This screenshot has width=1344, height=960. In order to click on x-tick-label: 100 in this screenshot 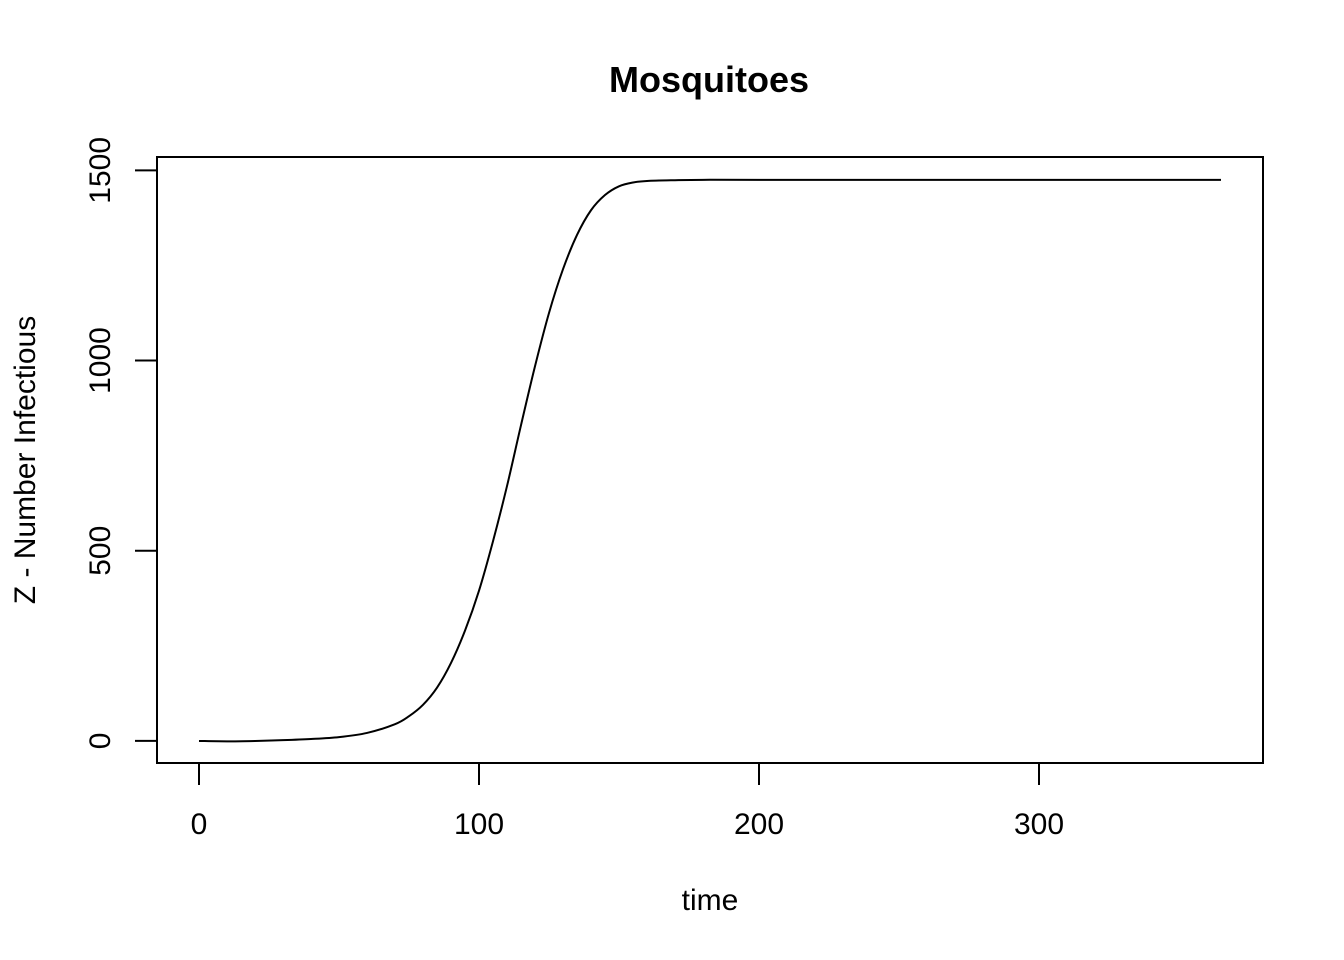, I will do `click(479, 824)`.